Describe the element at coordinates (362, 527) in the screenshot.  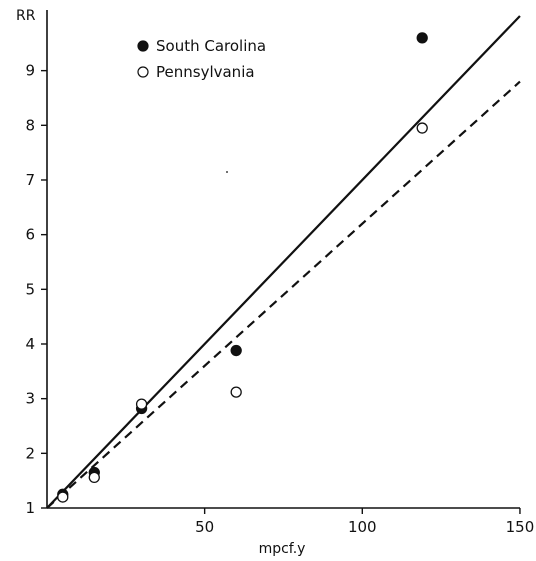
I see `x-tick-label: 100` at that location.